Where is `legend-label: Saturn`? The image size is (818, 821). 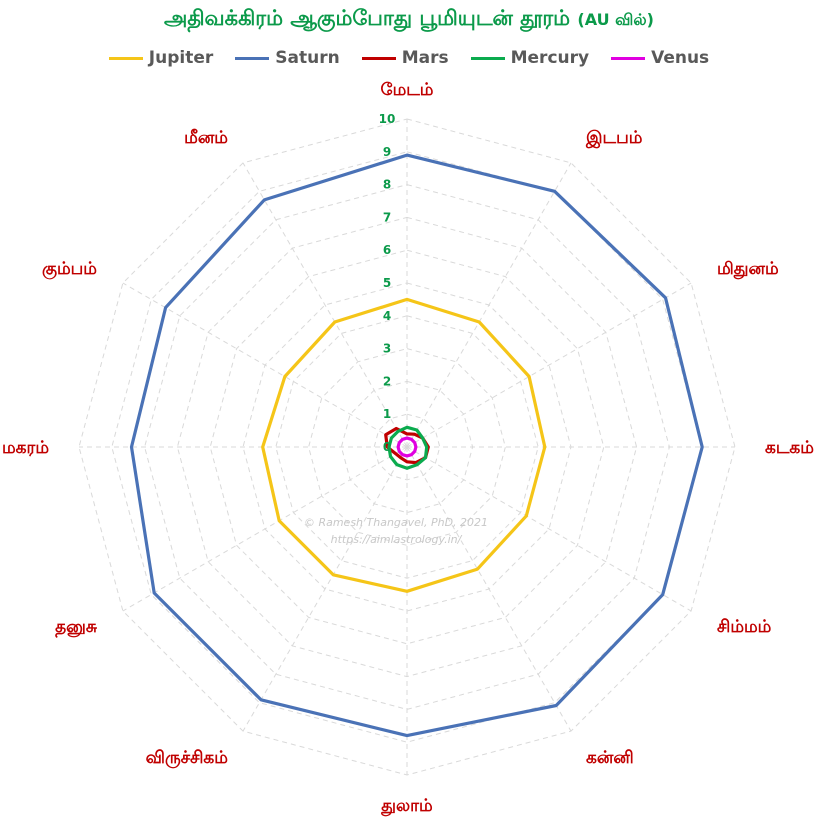 legend-label: Saturn is located at coordinates (307, 58).